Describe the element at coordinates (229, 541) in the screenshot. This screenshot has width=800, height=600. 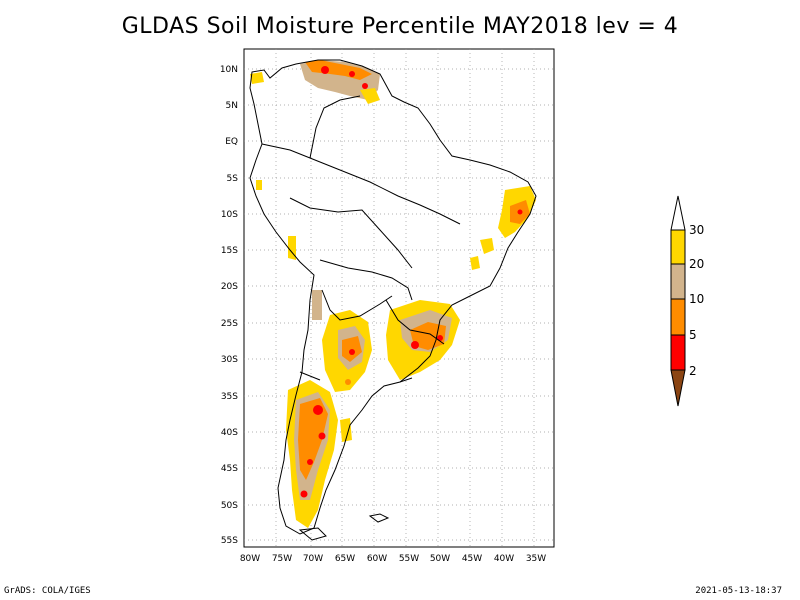
I see `lat-tick-label: 55S` at that location.